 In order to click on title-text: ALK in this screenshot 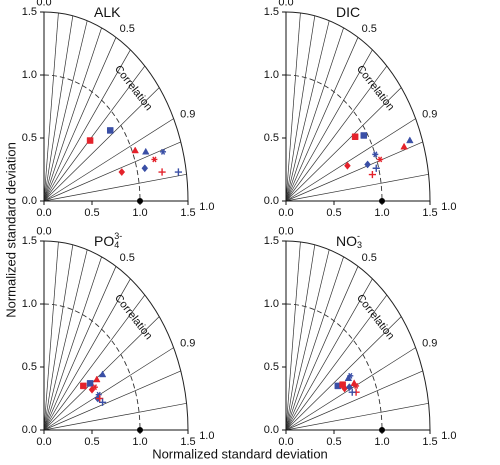, I will do `click(107, 12)`.